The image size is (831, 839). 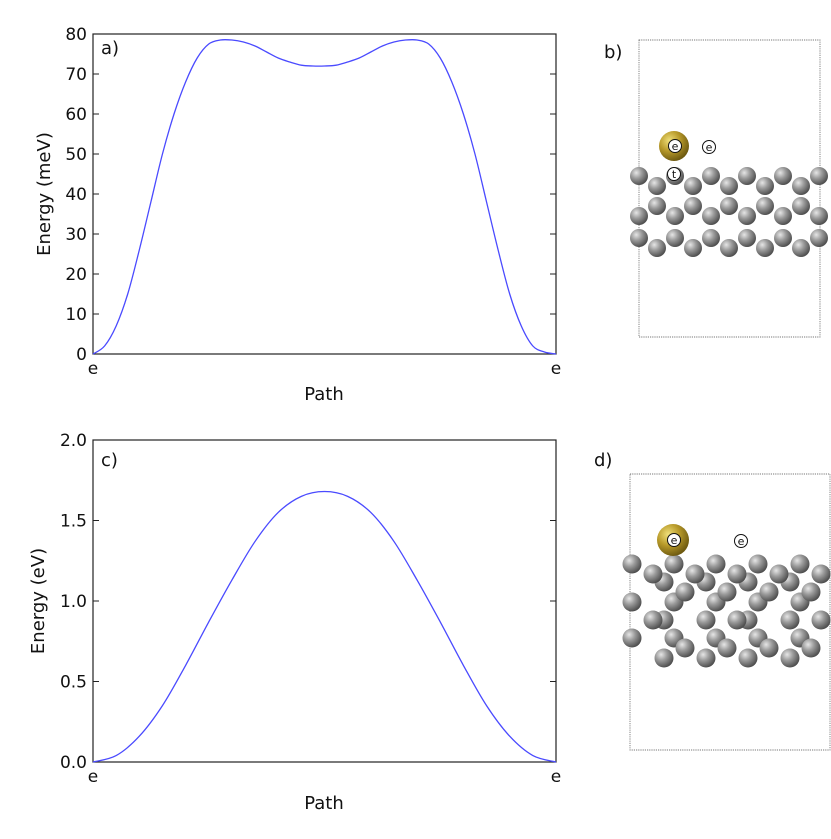 I want to click on panel-d-substrate-atoms, so click(x=726, y=611).